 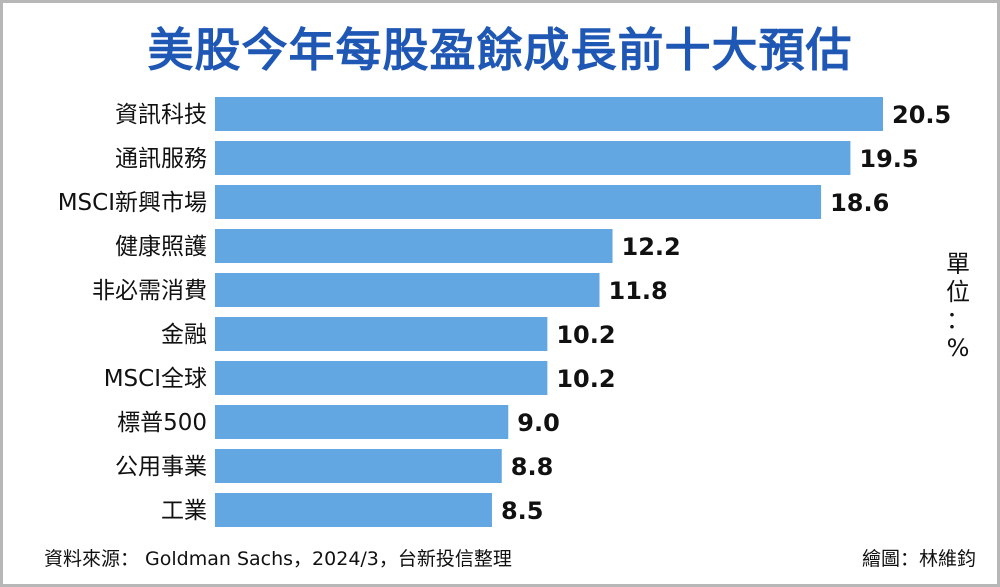 I want to click on category-label-4: 非必需消費, so click(x=149, y=291).